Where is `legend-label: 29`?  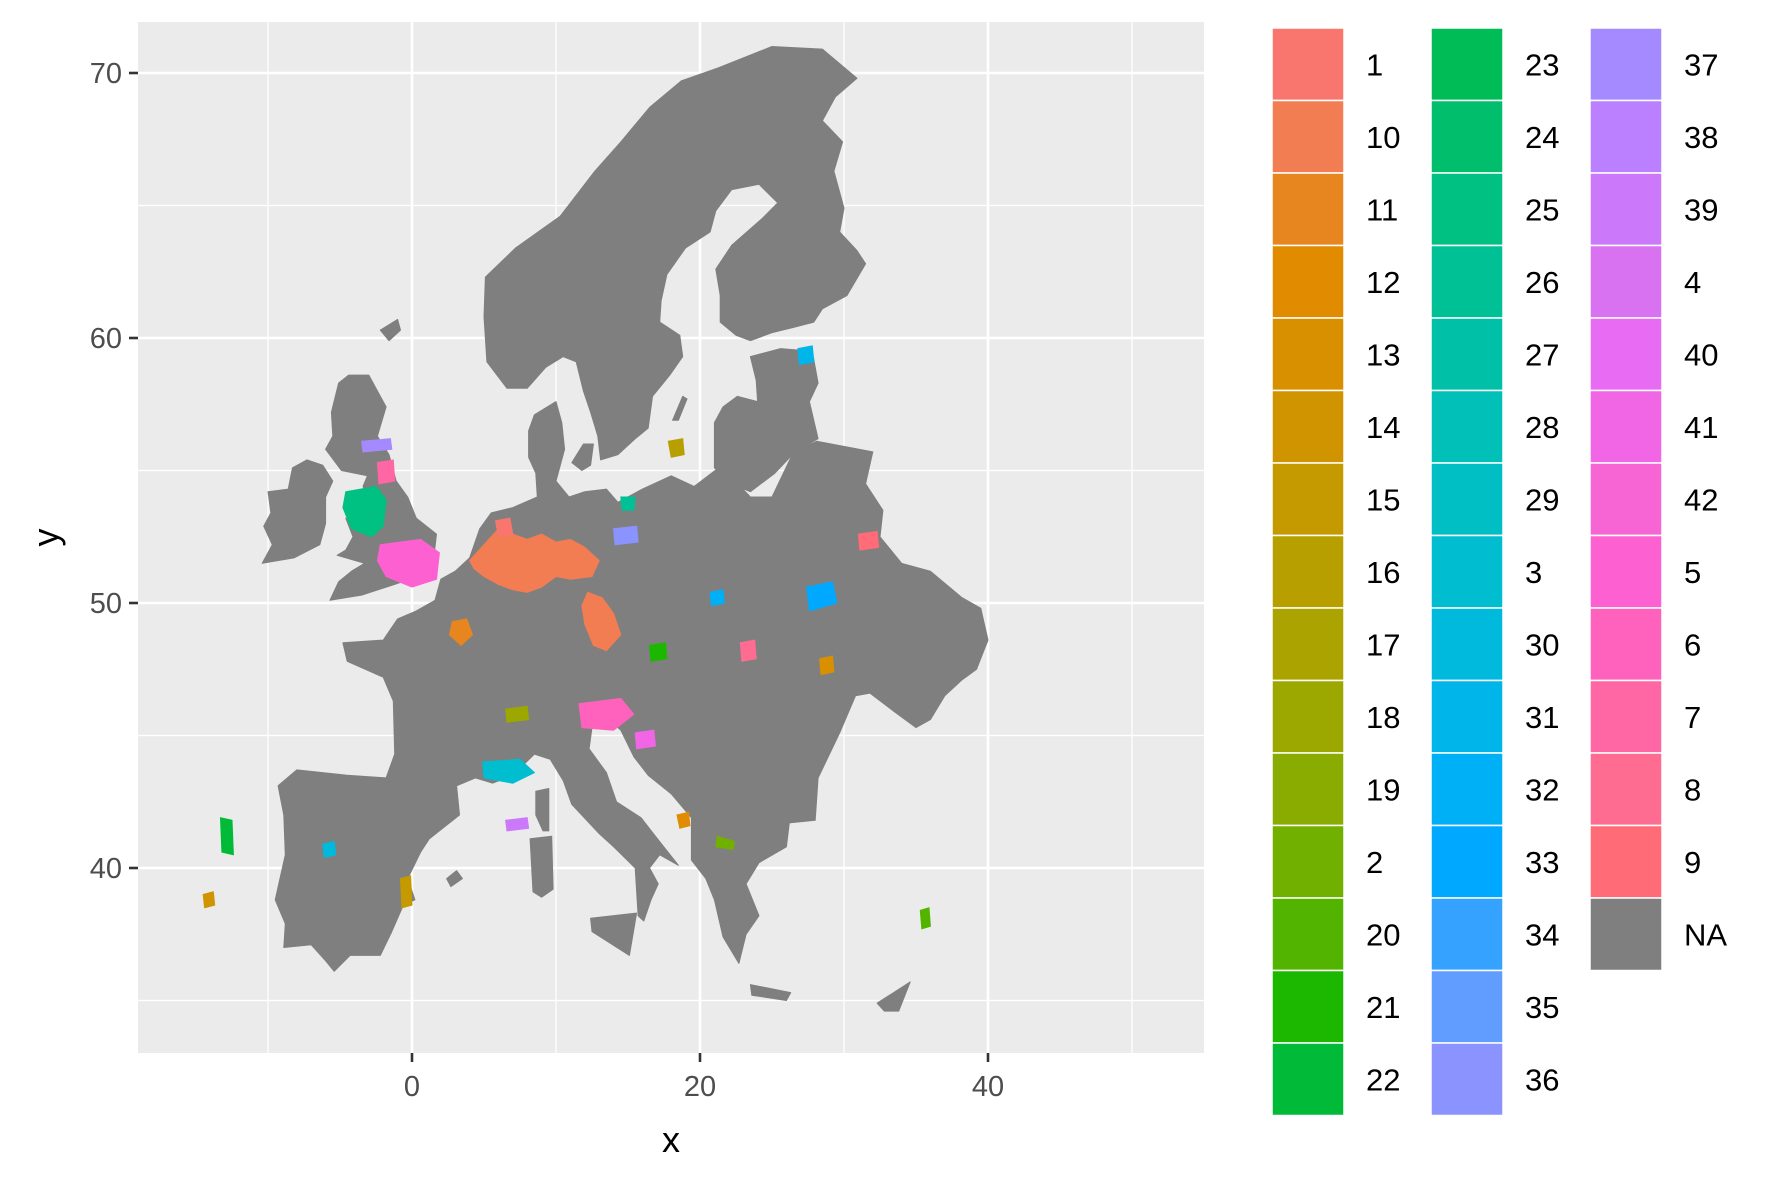
legend-label: 29 is located at coordinates (1542, 499).